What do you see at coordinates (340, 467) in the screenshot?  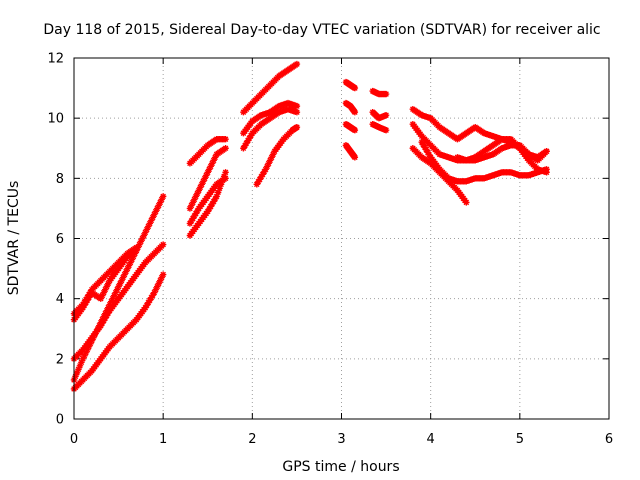 I see `x-axis-label: GPS time / hours` at bounding box center [340, 467].